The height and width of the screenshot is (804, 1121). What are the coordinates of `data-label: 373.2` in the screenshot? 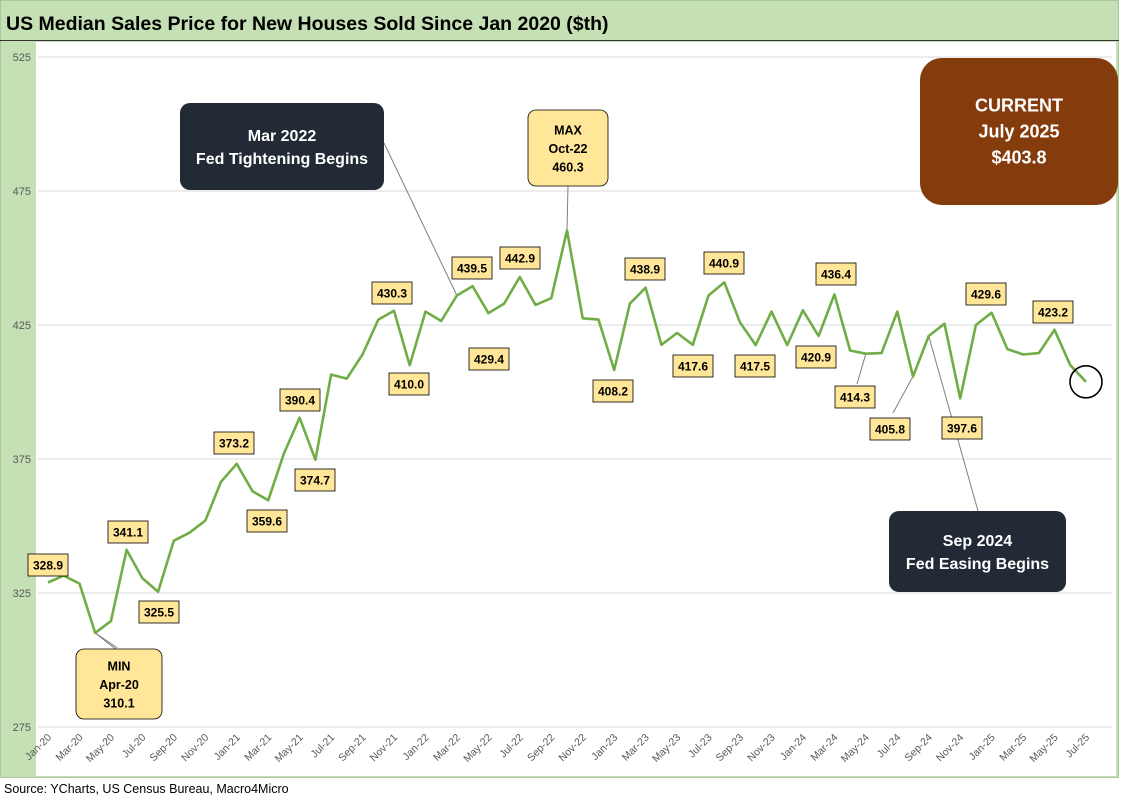 It's located at (234, 444).